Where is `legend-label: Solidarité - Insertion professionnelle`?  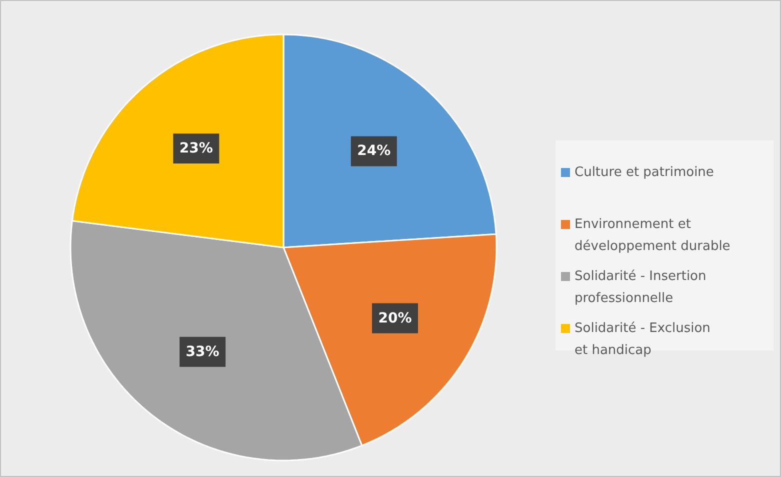 legend-label: Solidarité - Insertion professionnelle is located at coordinates (640, 287).